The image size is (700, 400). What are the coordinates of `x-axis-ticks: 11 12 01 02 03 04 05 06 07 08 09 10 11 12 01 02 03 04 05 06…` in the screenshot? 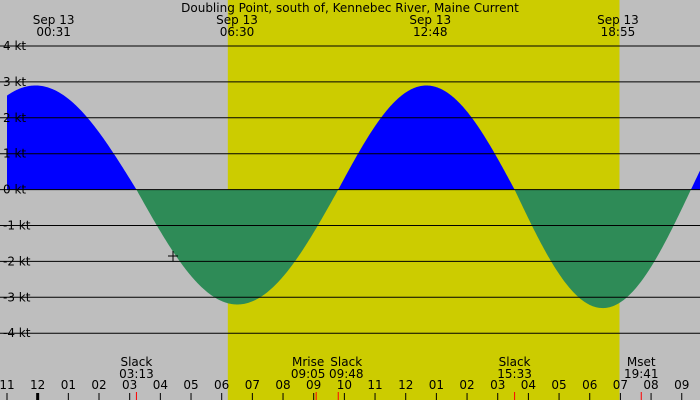 It's located at (344, 389).